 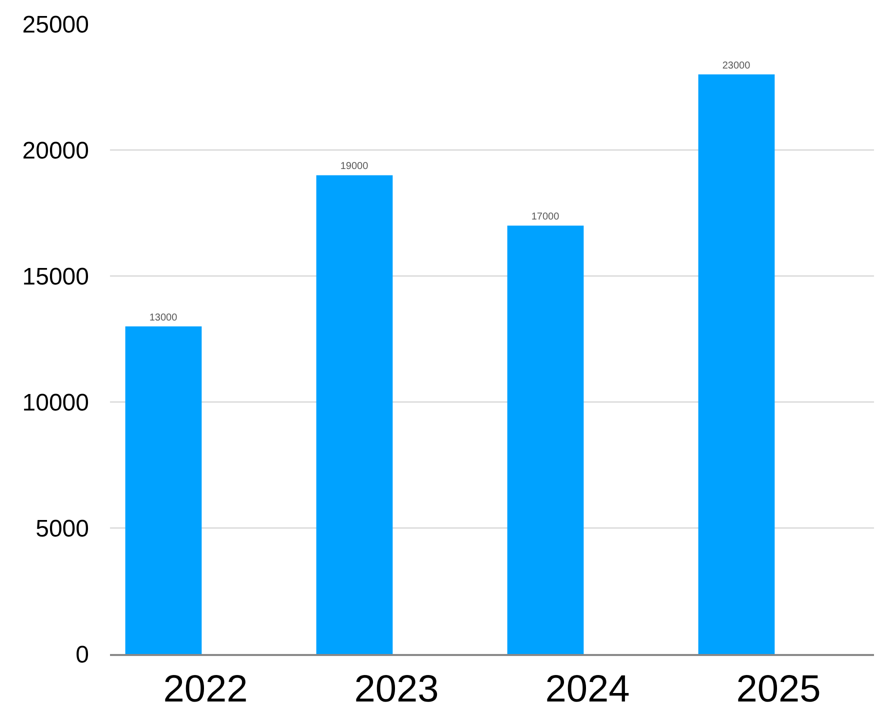 What do you see at coordinates (396, 689) in the screenshot?
I see `x-tick-label: 2023` at bounding box center [396, 689].